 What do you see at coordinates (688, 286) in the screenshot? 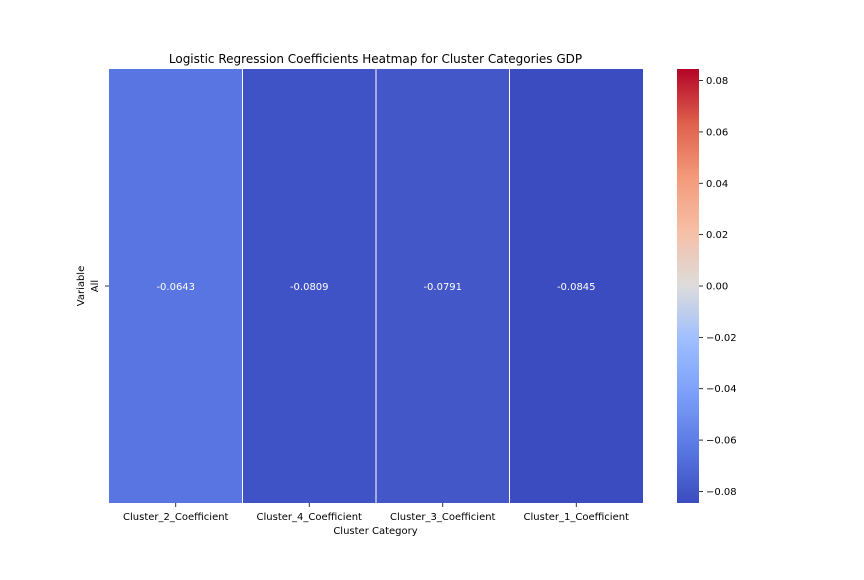
I see `colorbar` at bounding box center [688, 286].